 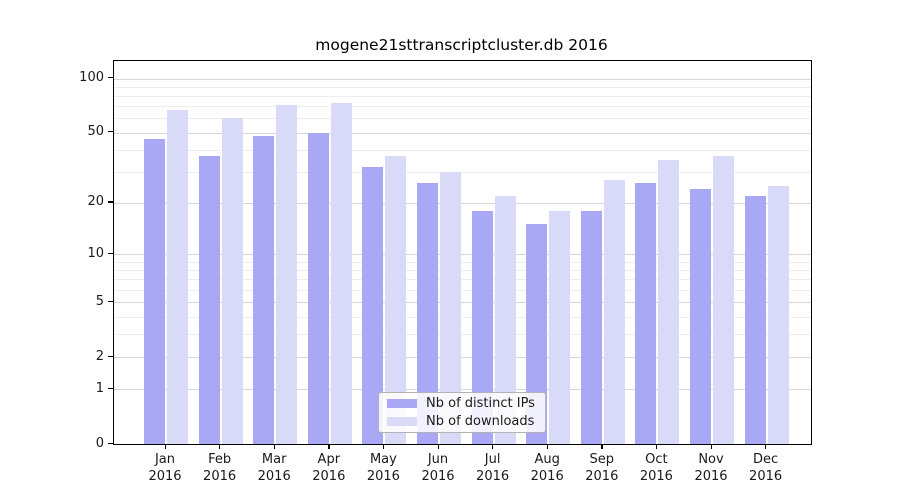 What do you see at coordinates (427, 313) in the screenshot?
I see `bar-distinct-ips-jun` at bounding box center [427, 313].